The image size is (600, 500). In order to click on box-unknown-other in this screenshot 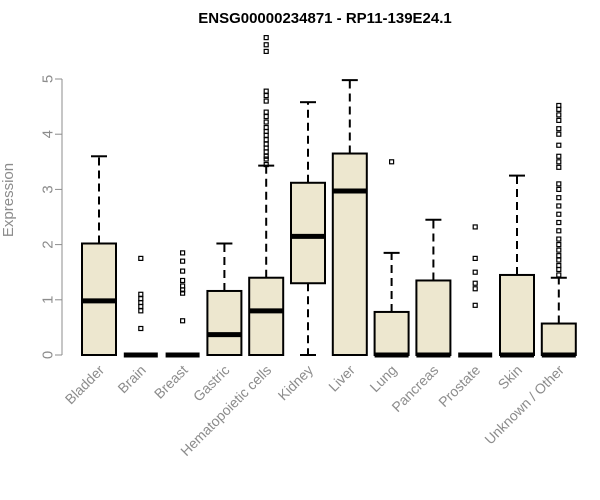, I will do `click(558, 230)`.